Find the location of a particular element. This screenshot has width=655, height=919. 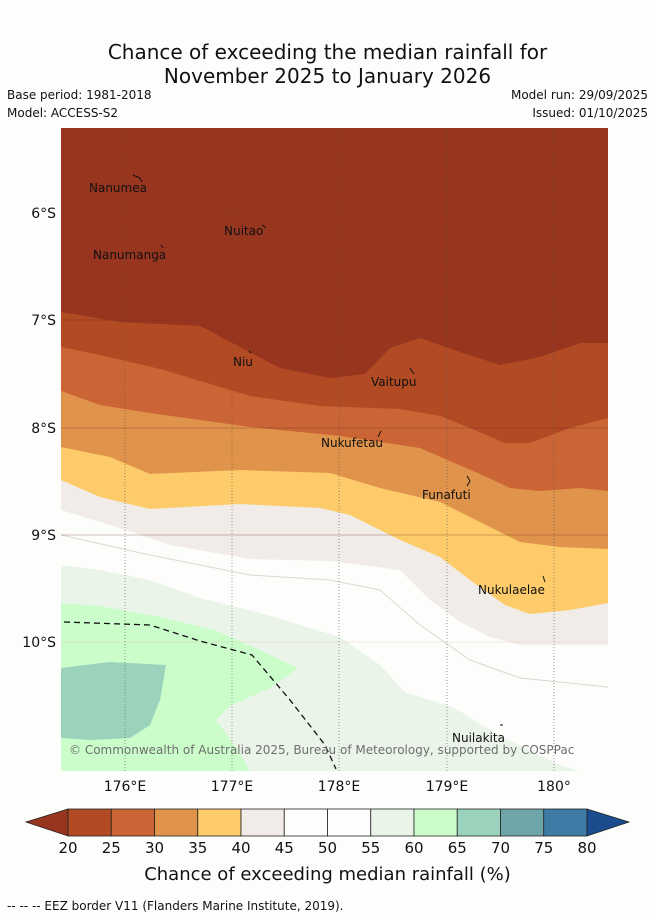

place-nukufetau: Nukufetau is located at coordinates (352, 443).